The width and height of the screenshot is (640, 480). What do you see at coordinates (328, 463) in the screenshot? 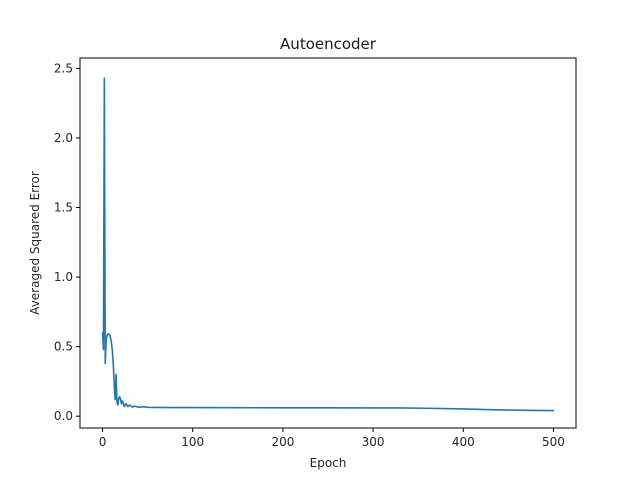
I see `x-axis-label: Epoch` at bounding box center [328, 463].